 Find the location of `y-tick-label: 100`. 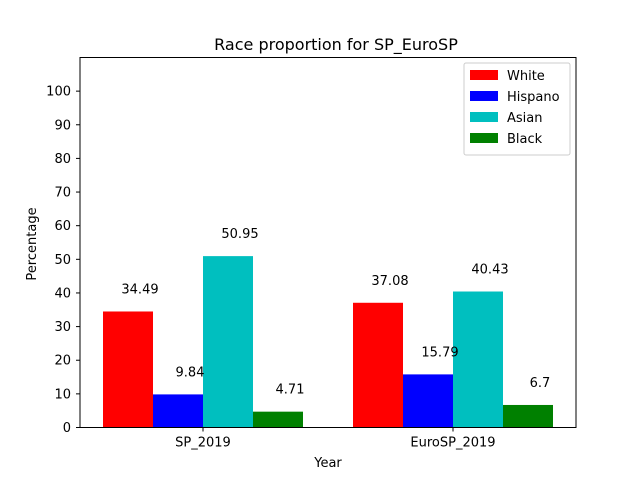

y-tick-label: 100 is located at coordinates (58, 92).